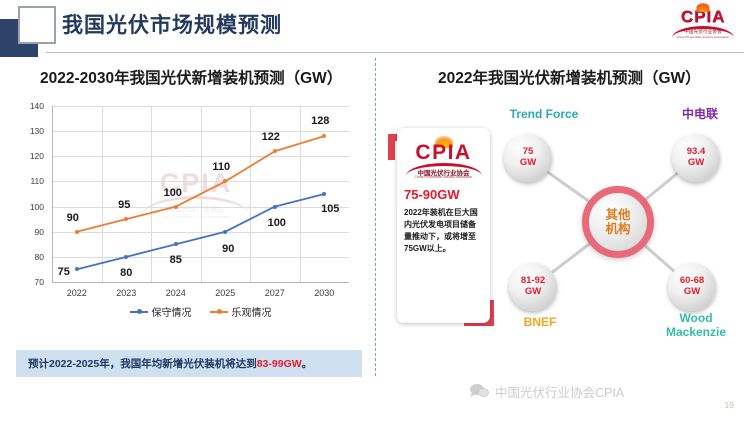 The image size is (750, 422). Describe the element at coordinates (191, 78) in the screenshot. I see `left-panel-title: 2022-2030年我国光伏新增装机预测（GW）` at that location.